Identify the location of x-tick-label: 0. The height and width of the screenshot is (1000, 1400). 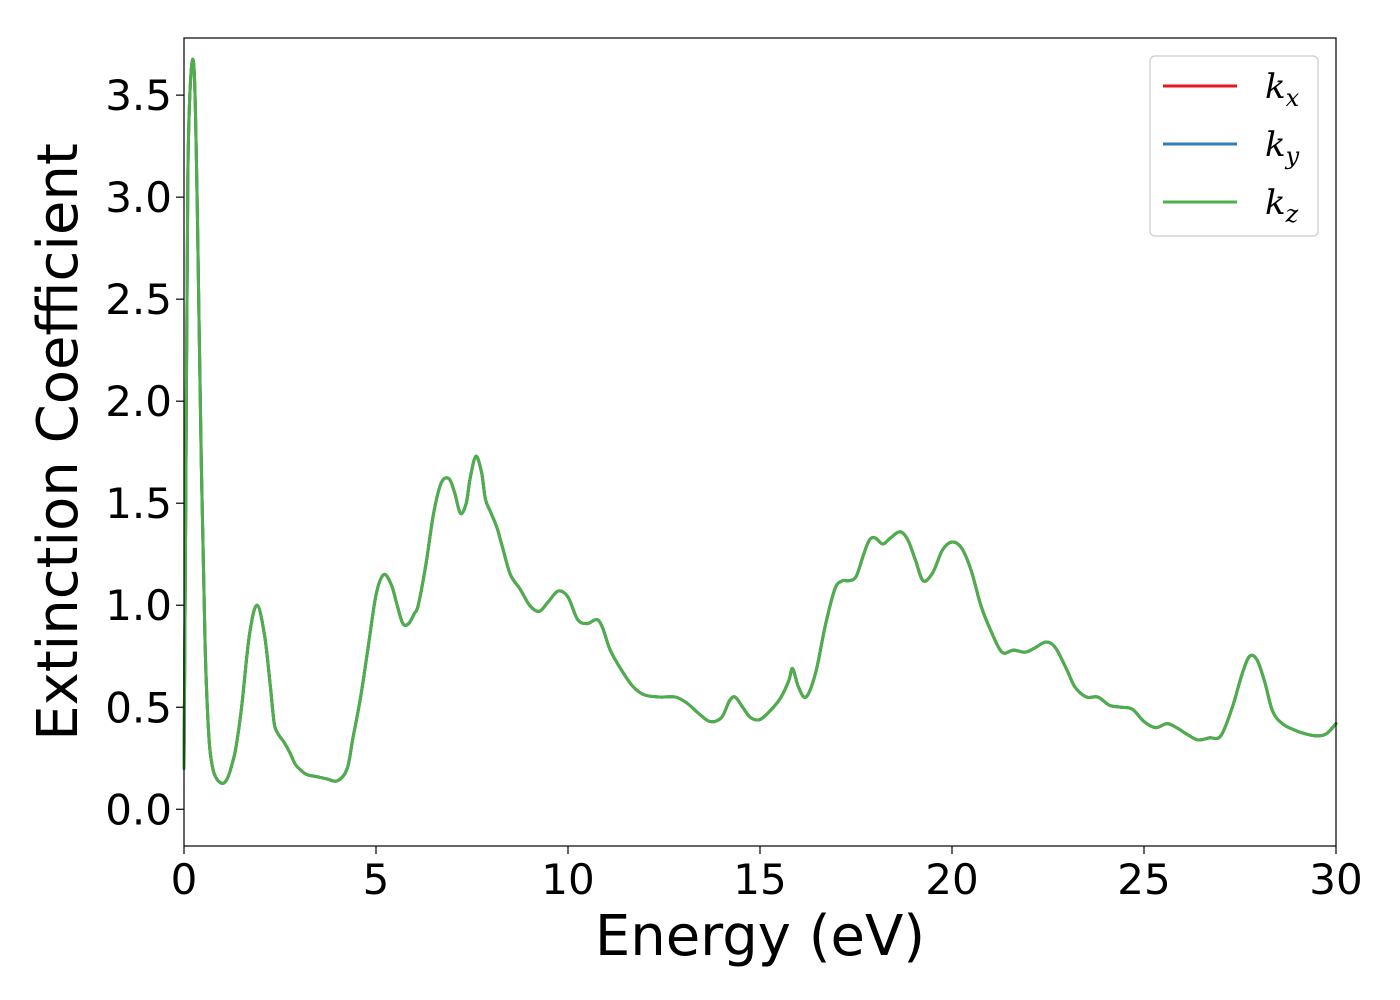
(184, 879).